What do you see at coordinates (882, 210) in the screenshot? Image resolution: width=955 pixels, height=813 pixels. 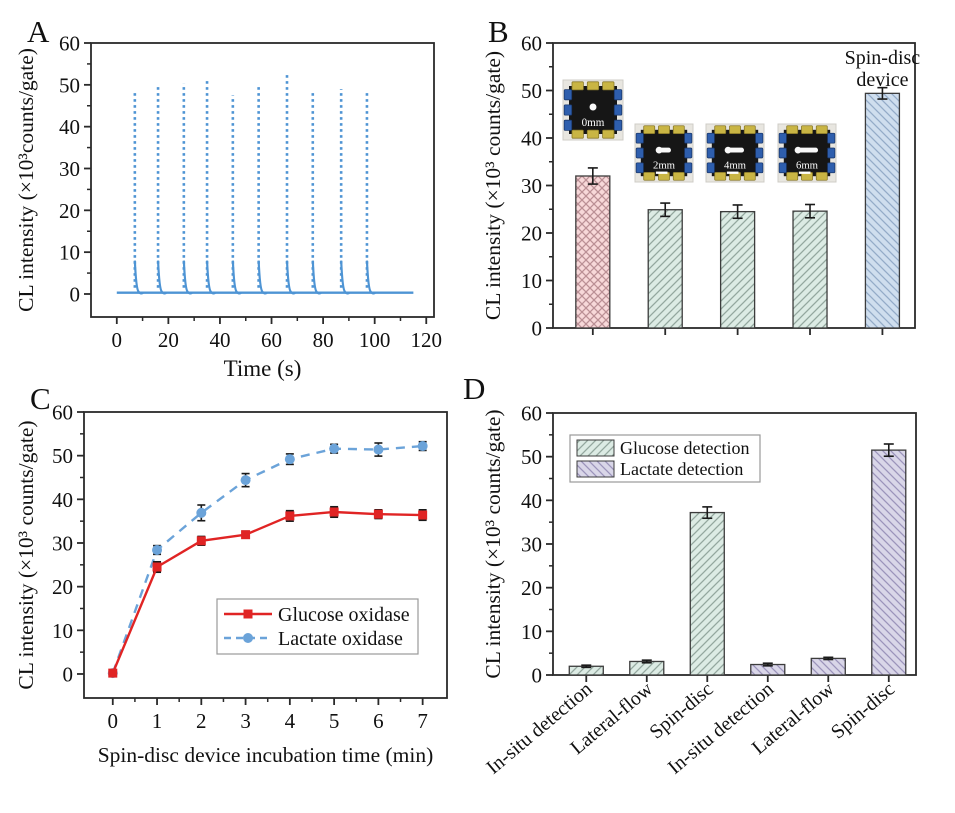 I see `bar-spin-disc-device` at bounding box center [882, 210].